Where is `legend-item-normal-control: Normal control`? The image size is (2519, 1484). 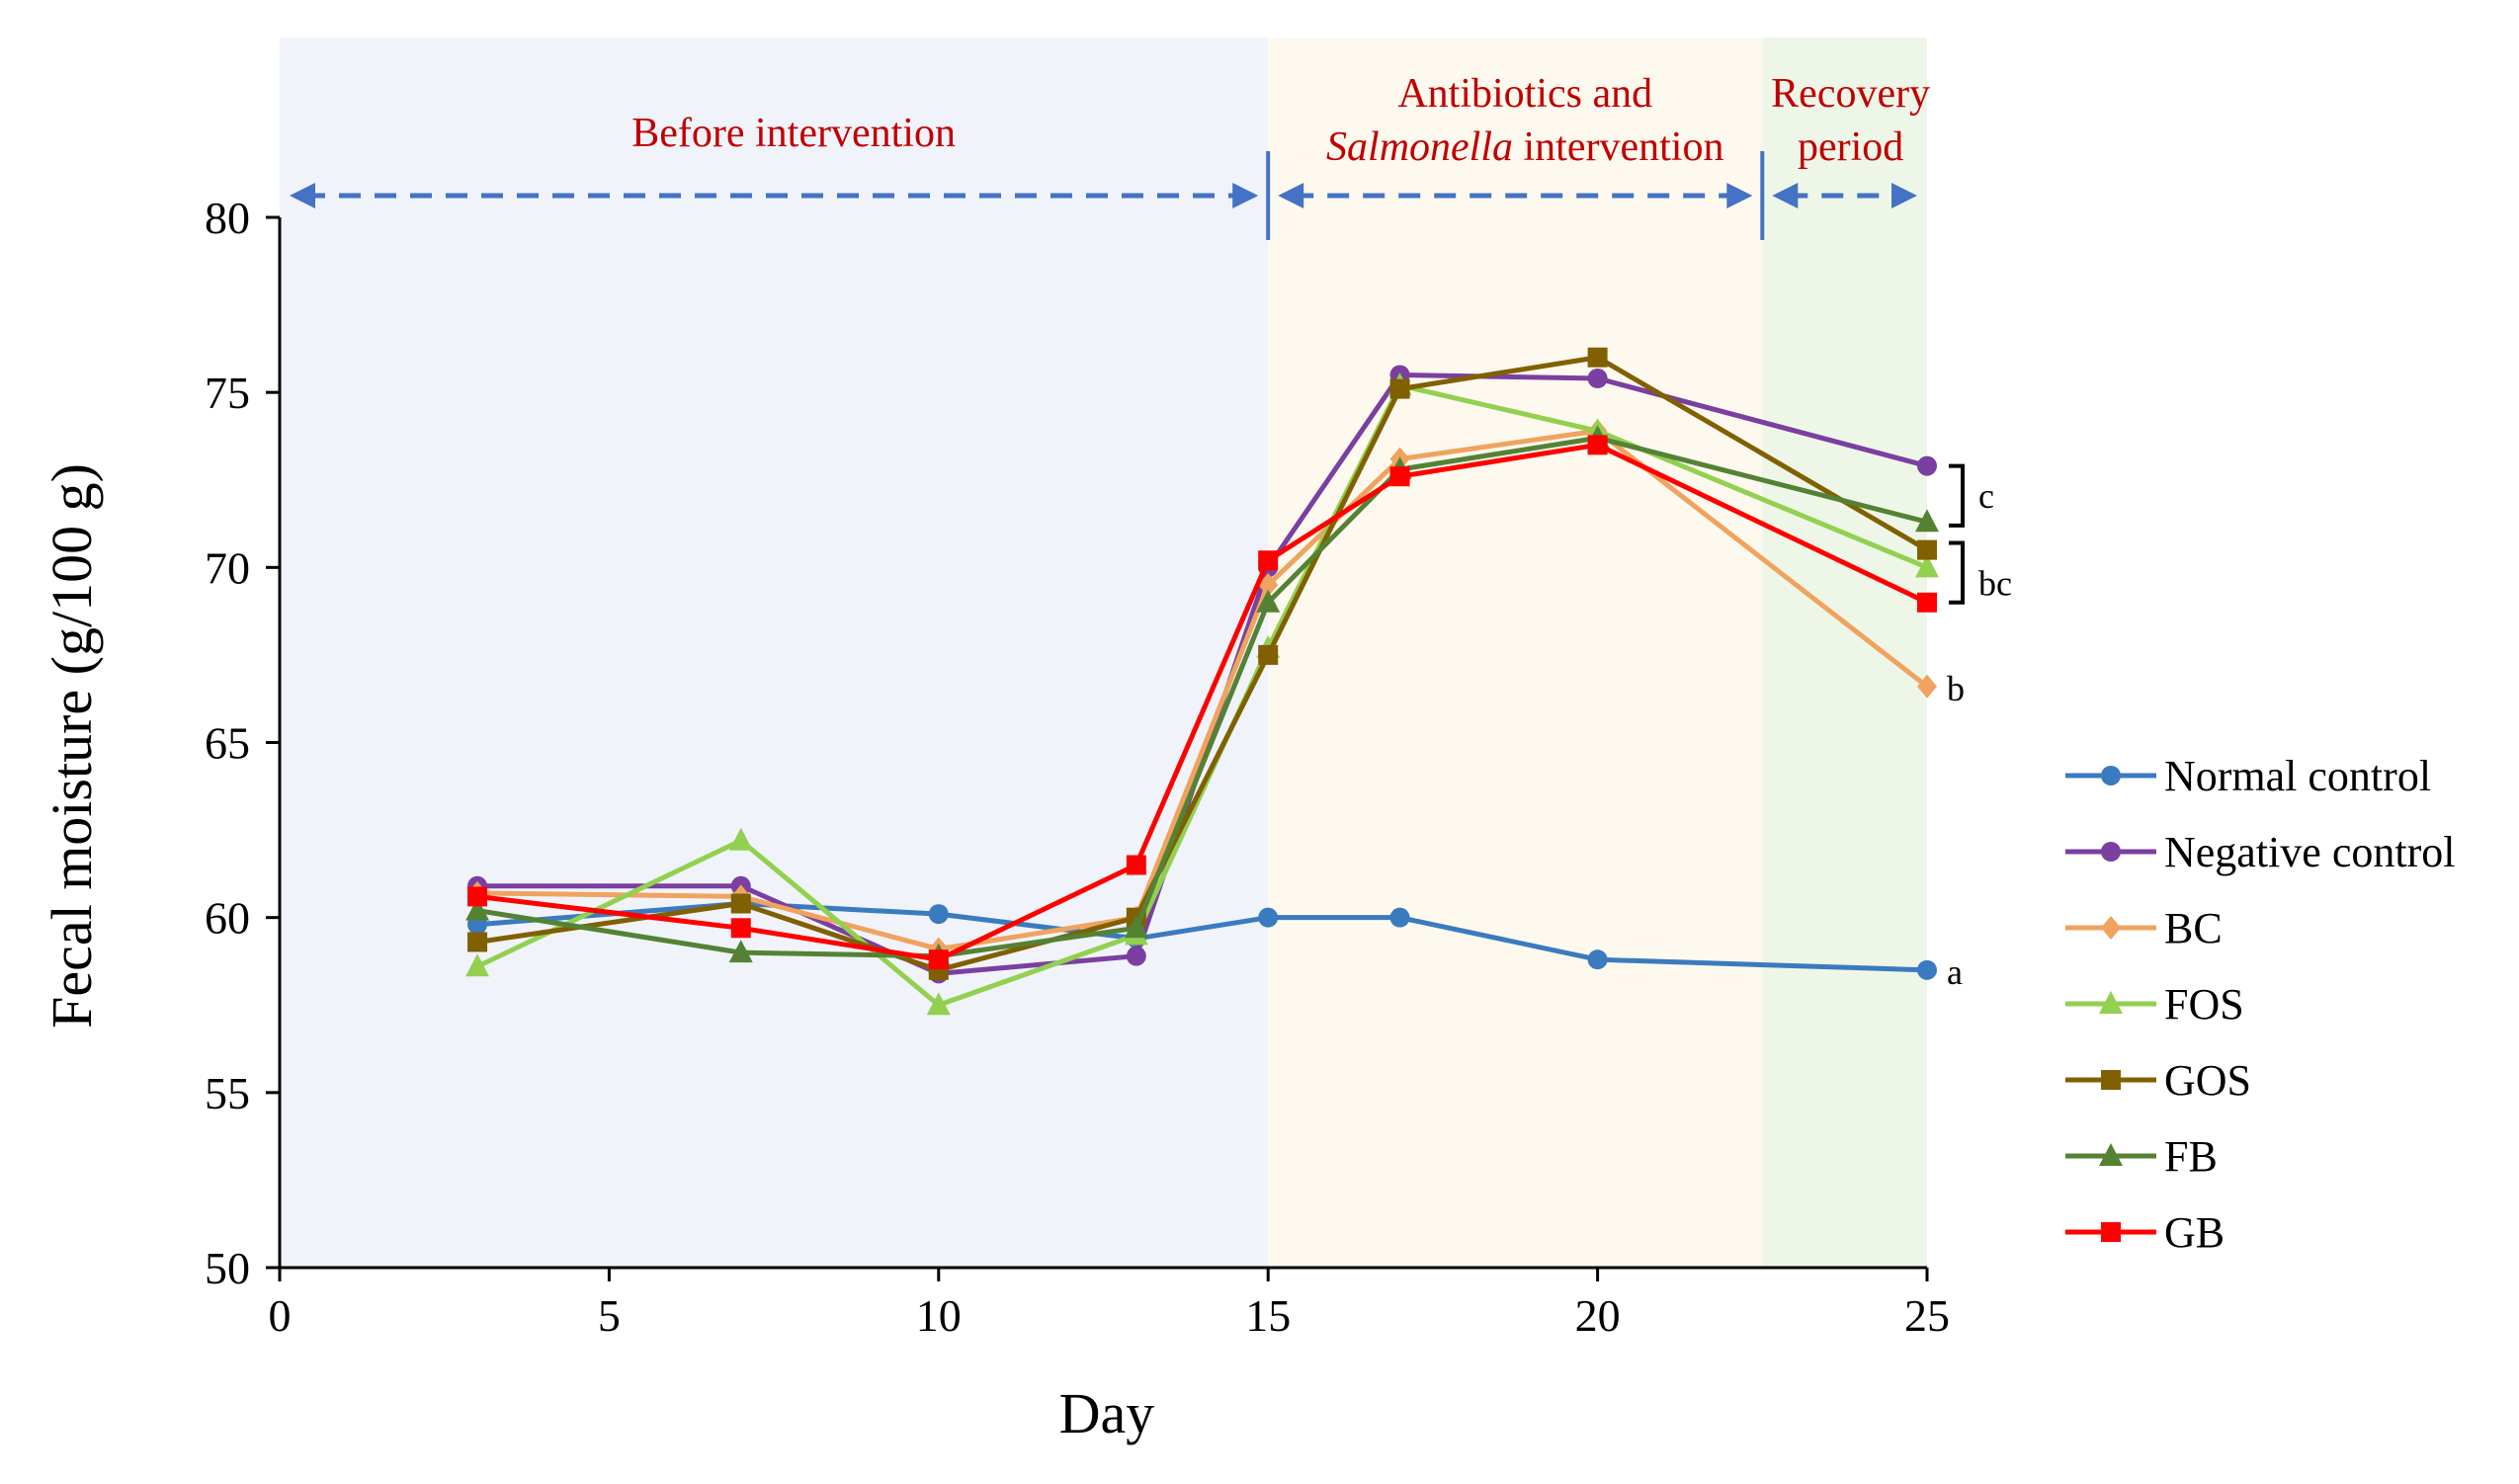 legend-item-normal-control: Normal control is located at coordinates (2248, 776).